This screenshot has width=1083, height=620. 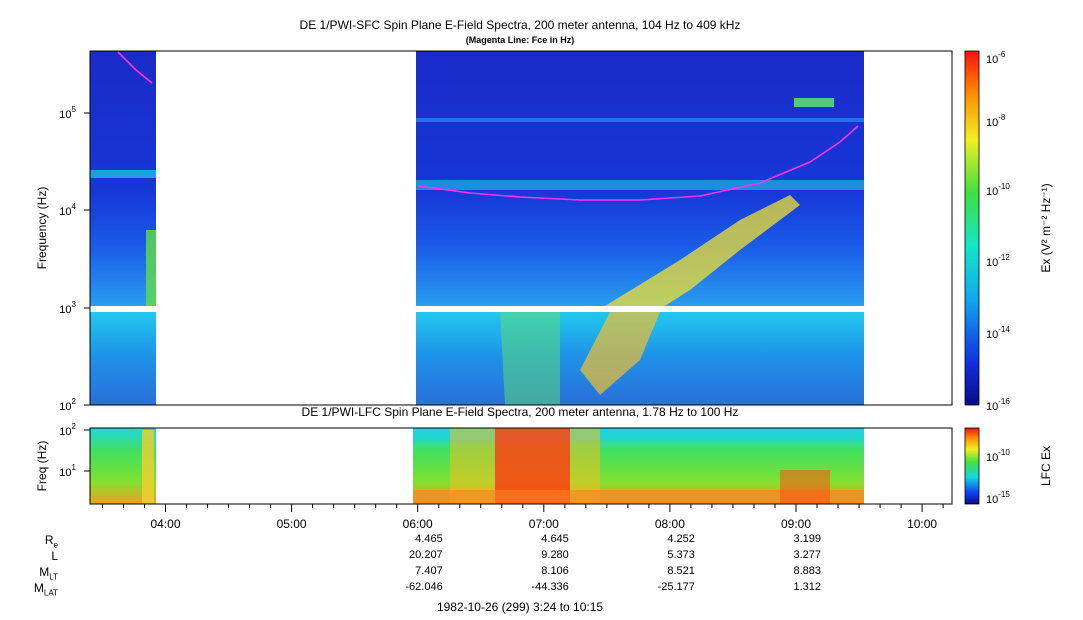 I want to click on ephemeris-value: 8.883, so click(x=807, y=571).